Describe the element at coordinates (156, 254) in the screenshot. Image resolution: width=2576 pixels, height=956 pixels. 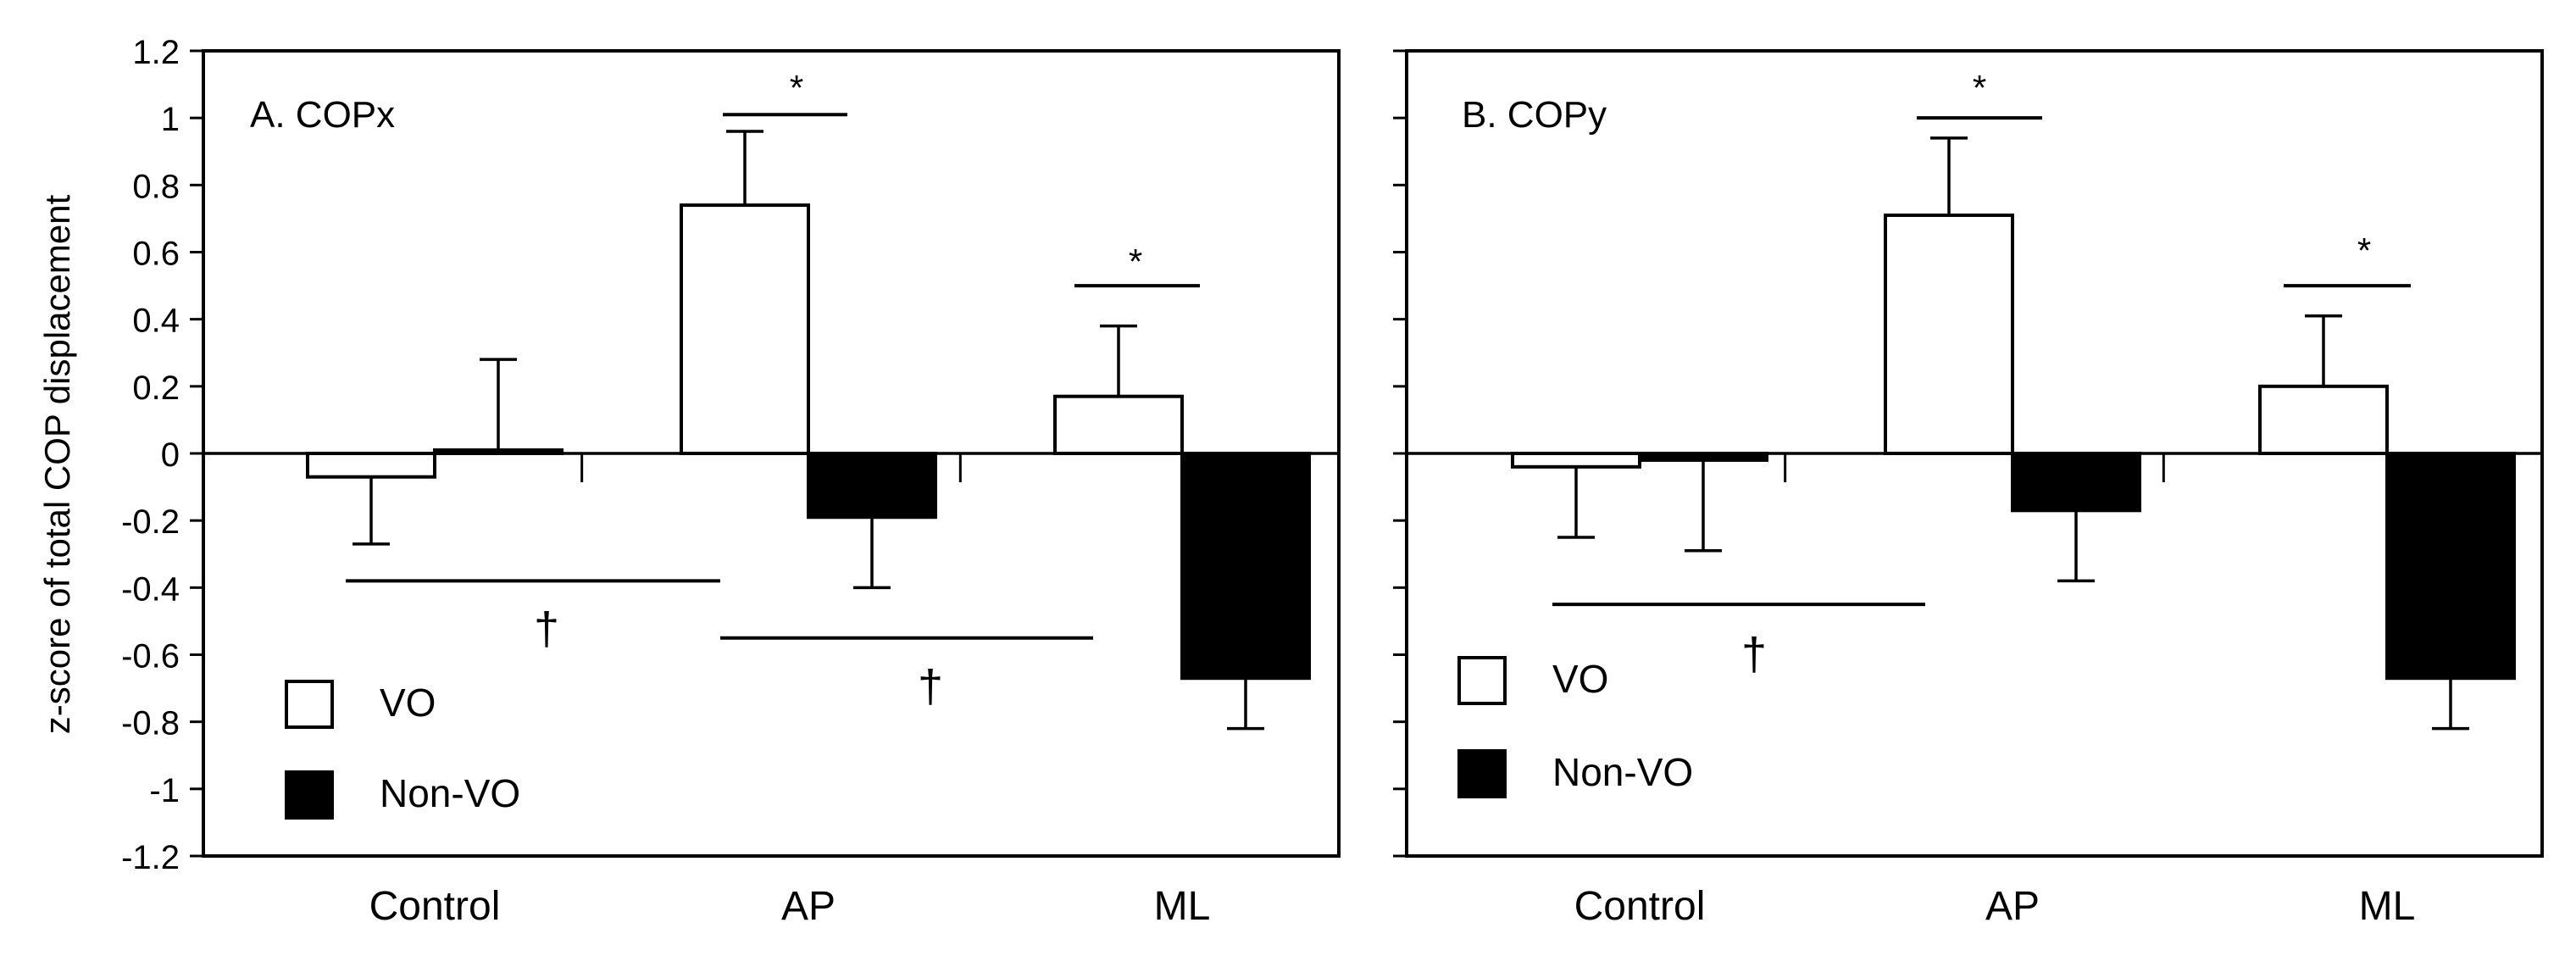
I see `y-tick-label: 0.6` at that location.